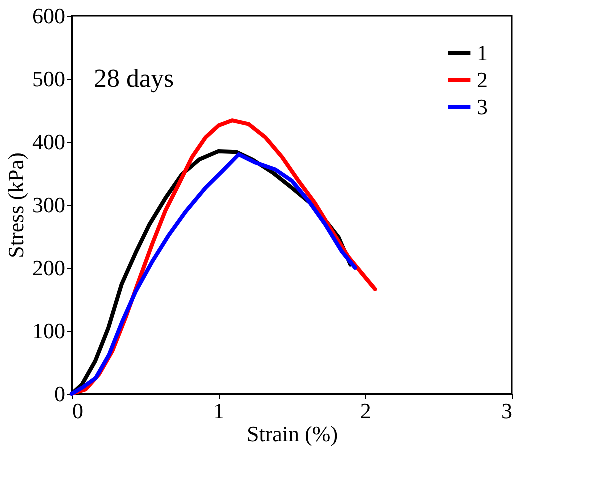 The image size is (599, 486). What do you see at coordinates (49, 268) in the screenshot?
I see `y-tick-label: 200` at bounding box center [49, 268].